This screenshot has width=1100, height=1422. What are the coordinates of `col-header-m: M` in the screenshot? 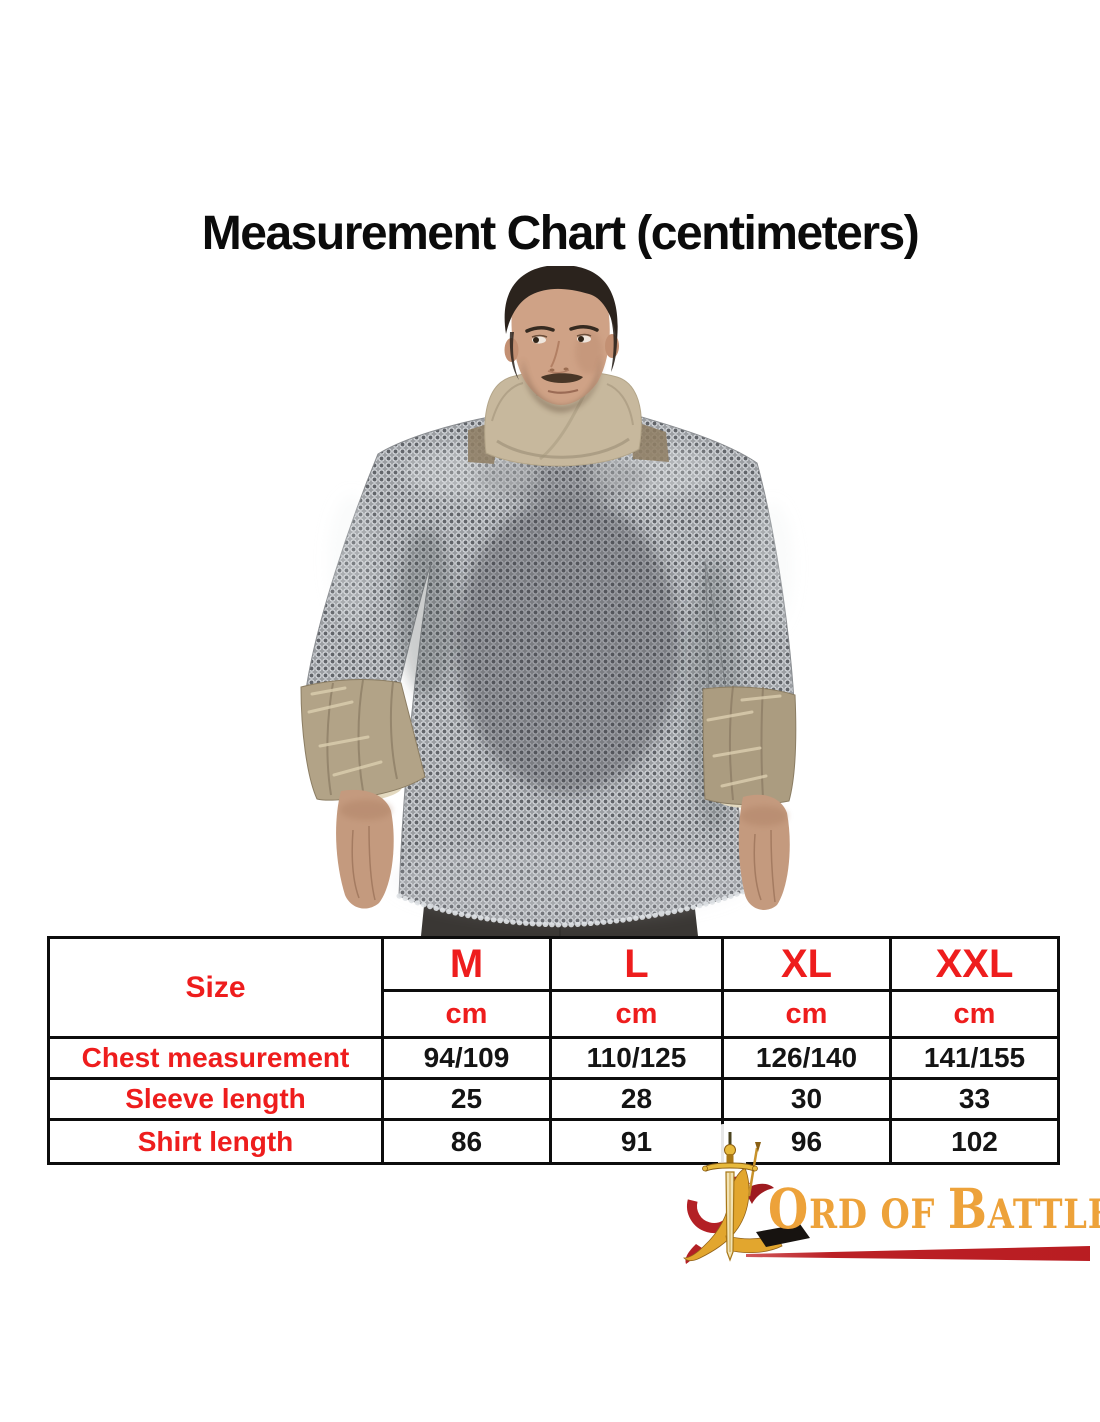 It's located at (466, 964).